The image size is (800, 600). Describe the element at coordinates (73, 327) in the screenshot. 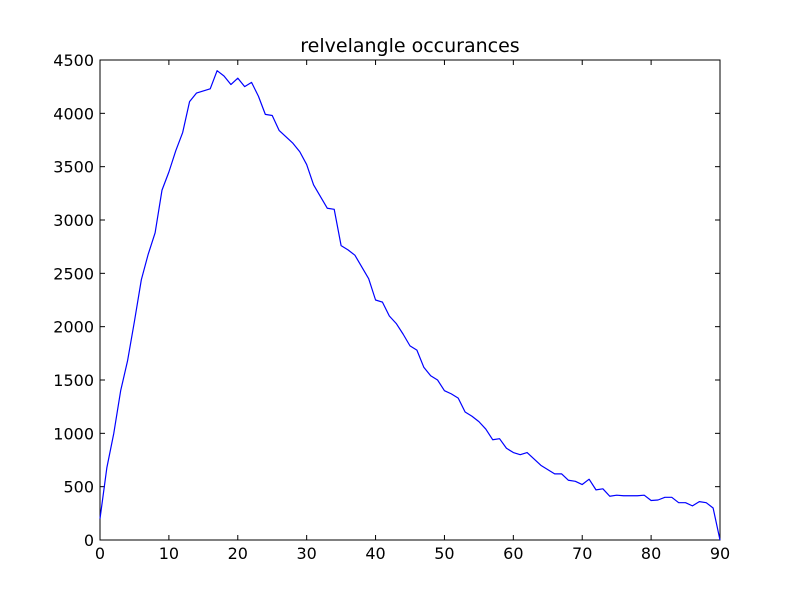

I see `y-tick-label: 2000` at that location.